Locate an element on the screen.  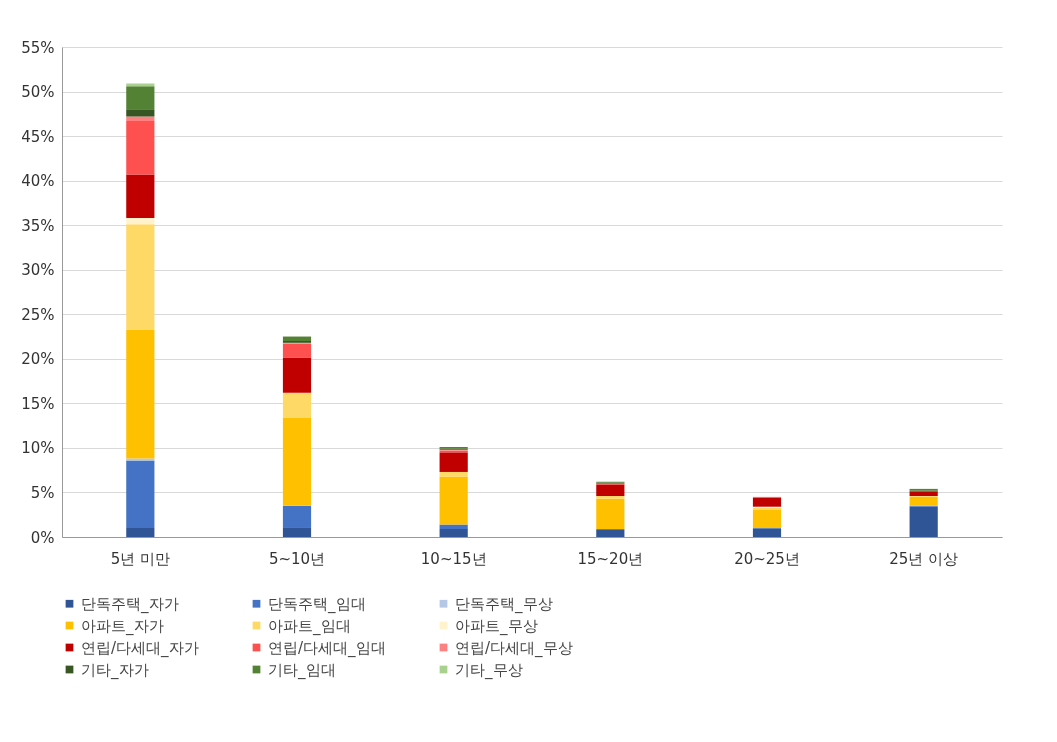
x-tick-label: 5년 미만 is located at coordinates (140, 558).